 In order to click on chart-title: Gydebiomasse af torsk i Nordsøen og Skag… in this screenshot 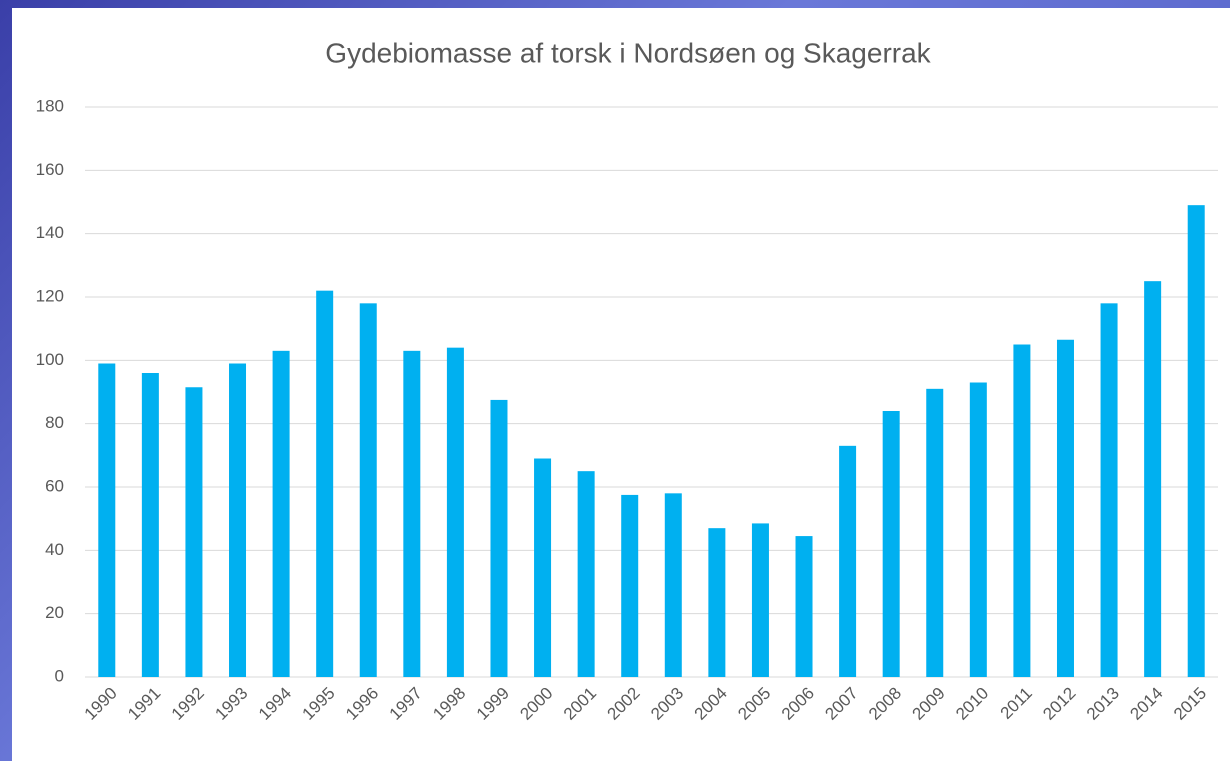, I will do `click(628, 52)`.